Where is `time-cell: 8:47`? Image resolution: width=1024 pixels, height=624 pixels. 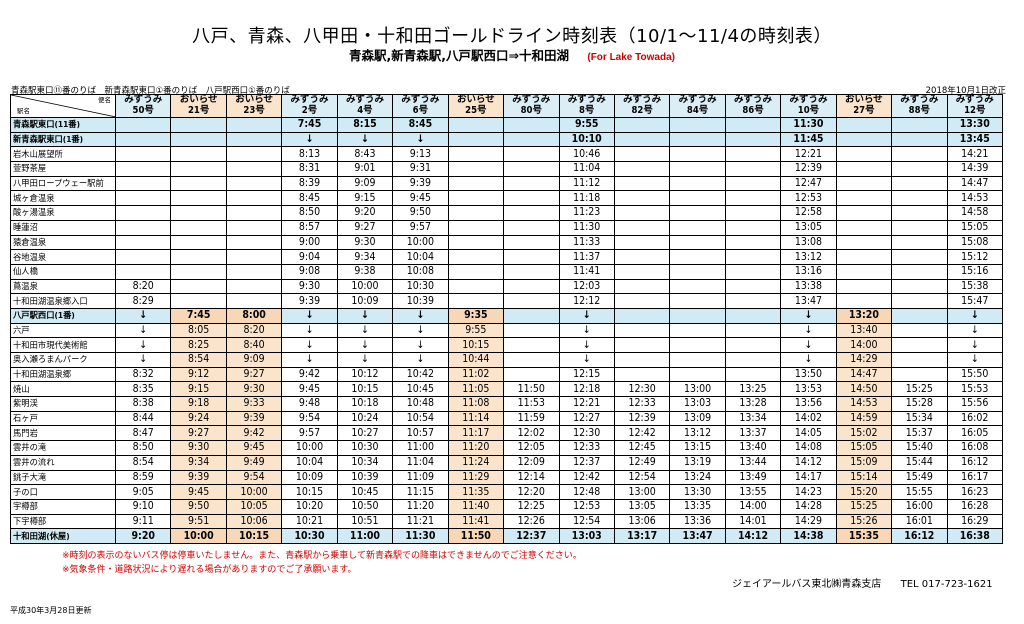 time-cell: 8:47 is located at coordinates (143, 433).